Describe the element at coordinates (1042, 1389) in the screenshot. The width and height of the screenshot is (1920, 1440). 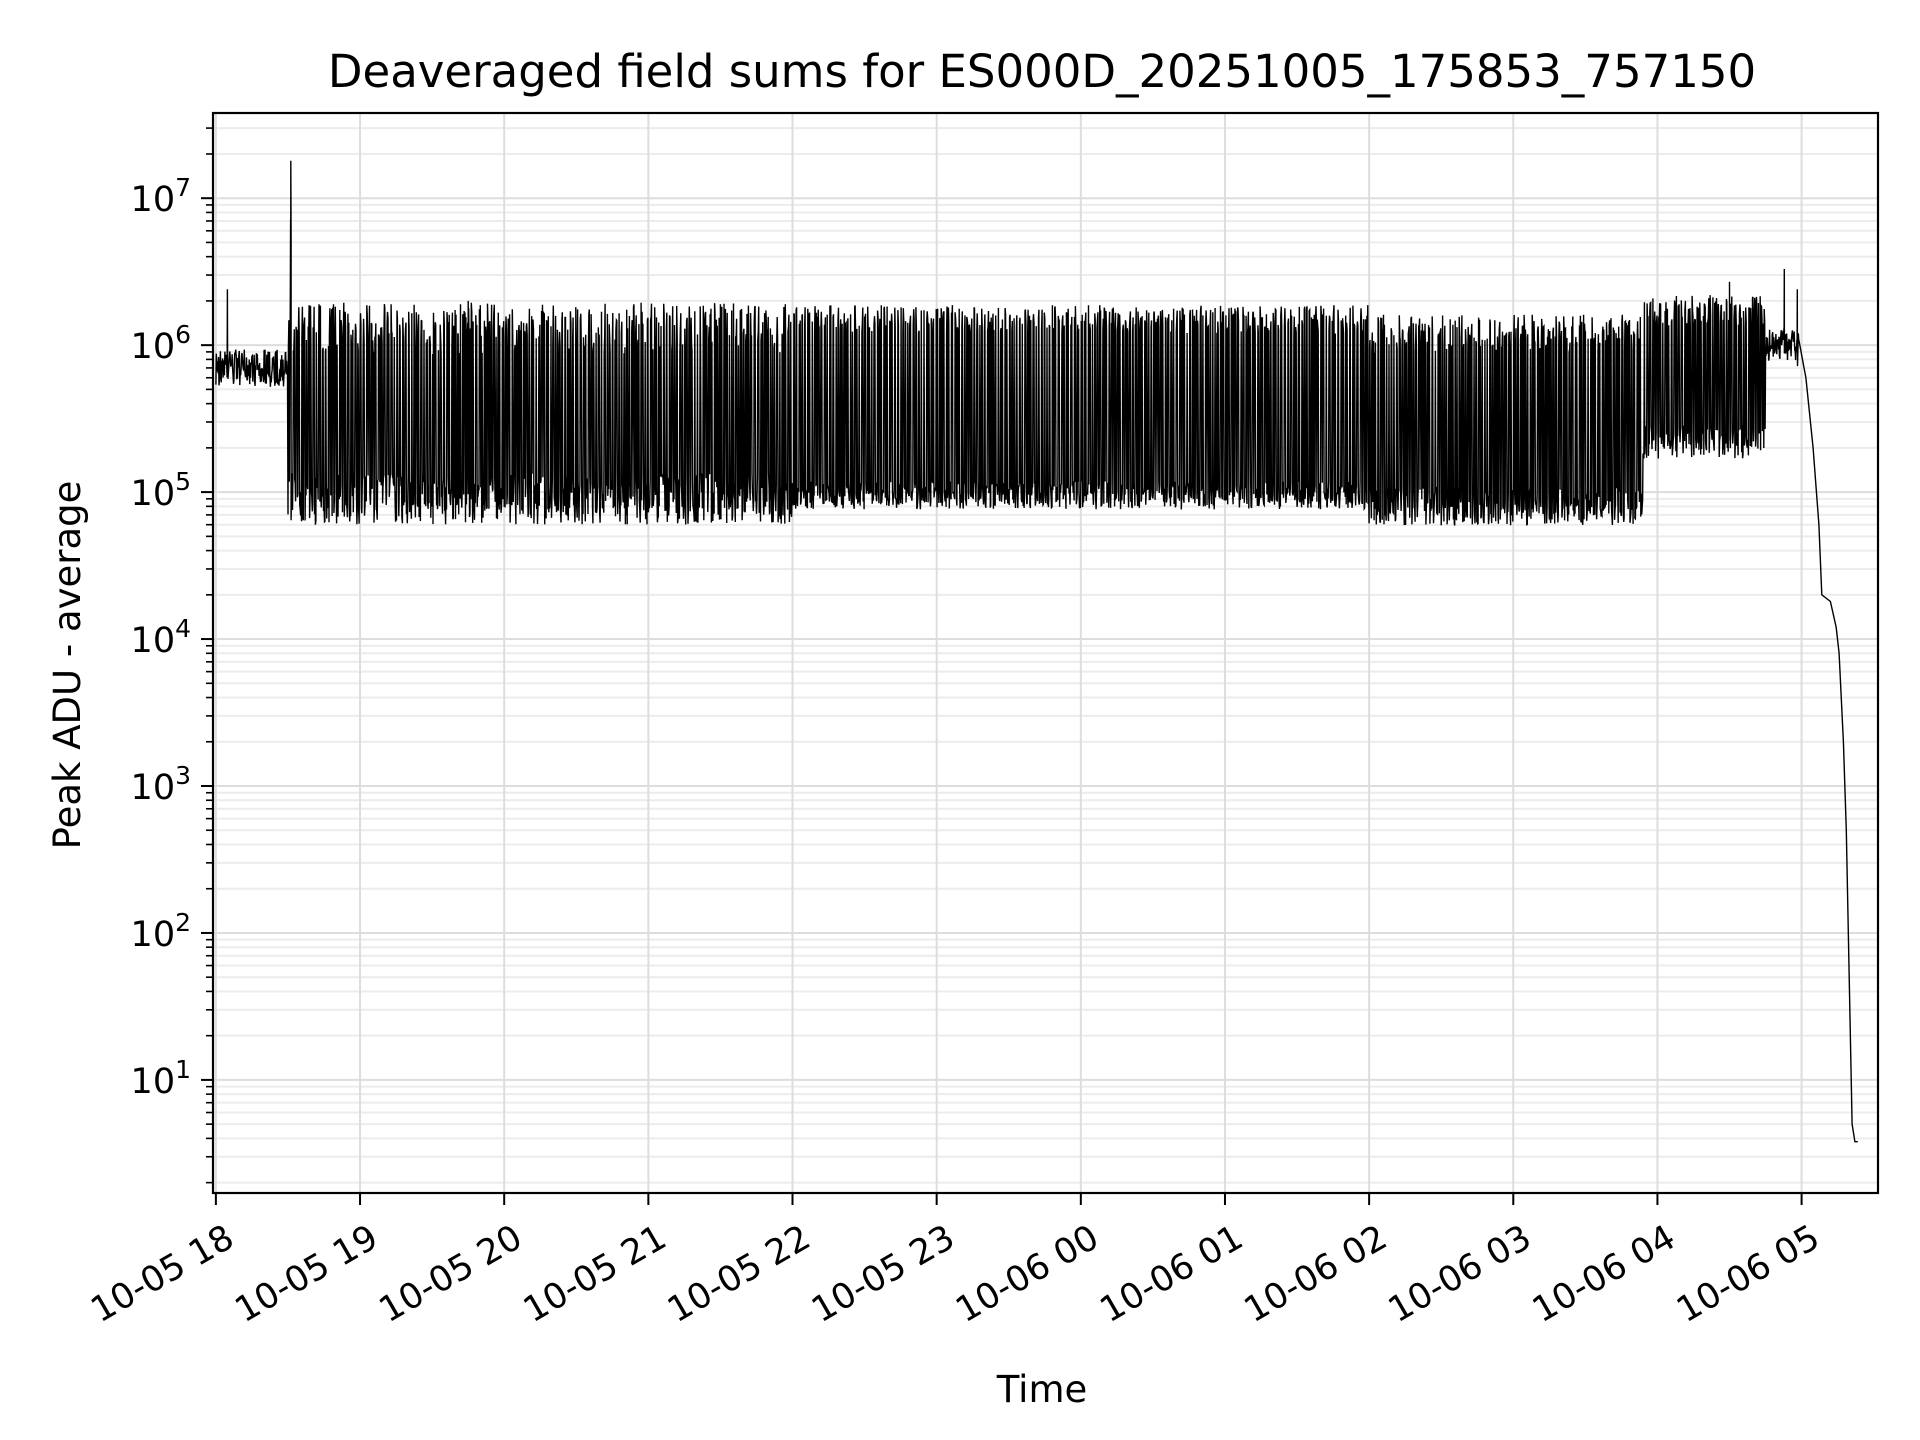
I see `x-axis-label: Time` at that location.